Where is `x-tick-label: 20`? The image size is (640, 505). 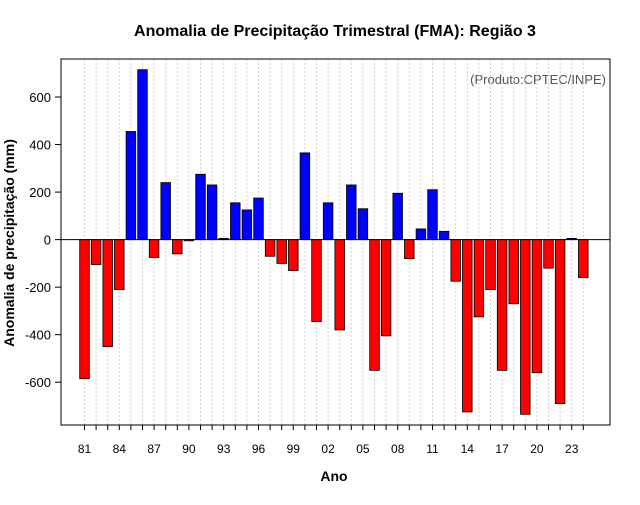 x-tick-label: 20 is located at coordinates (537, 449).